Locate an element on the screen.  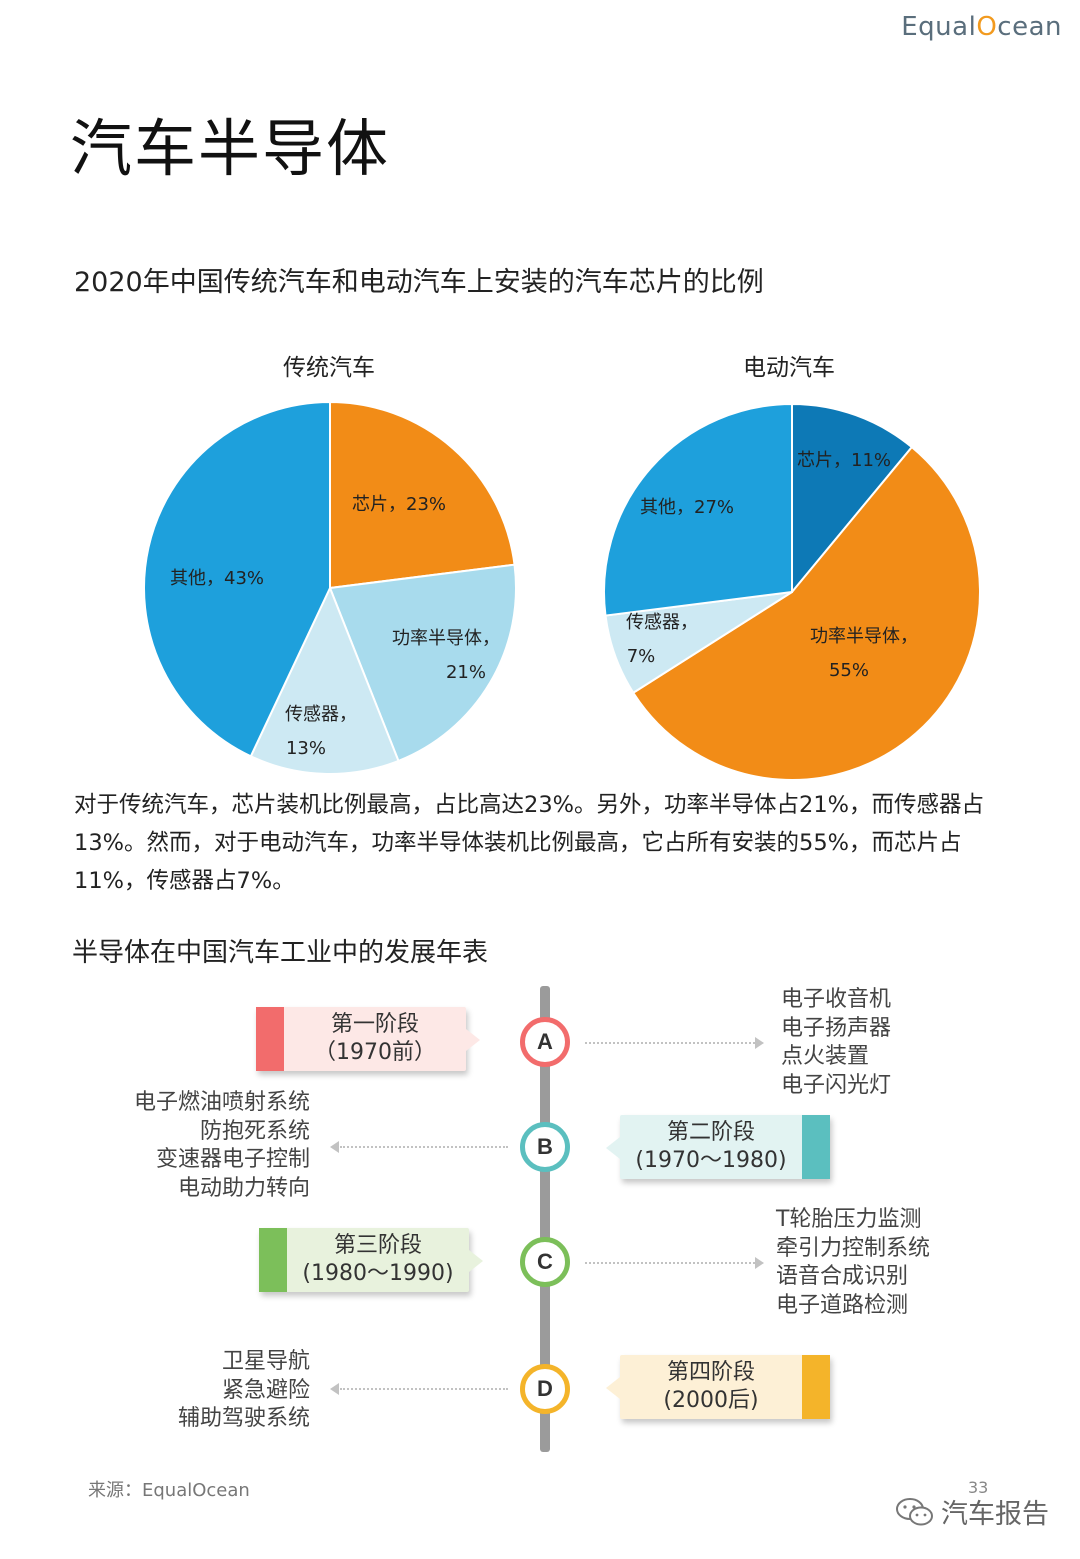
stage-c-box: 第三阶段 (1980～1990) is located at coordinates (371, 1260).